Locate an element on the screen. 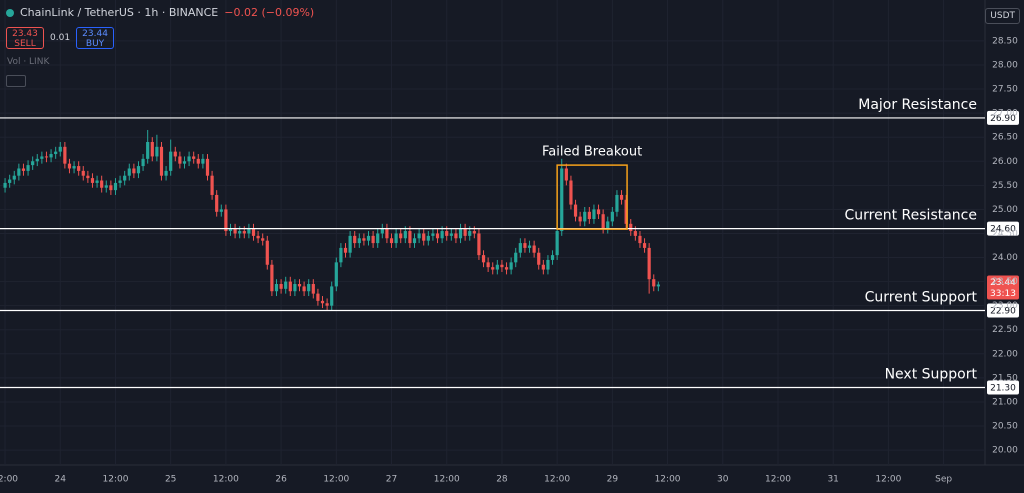 This screenshot has height=493, width=1024. level-name: Next Support is located at coordinates (931, 375).